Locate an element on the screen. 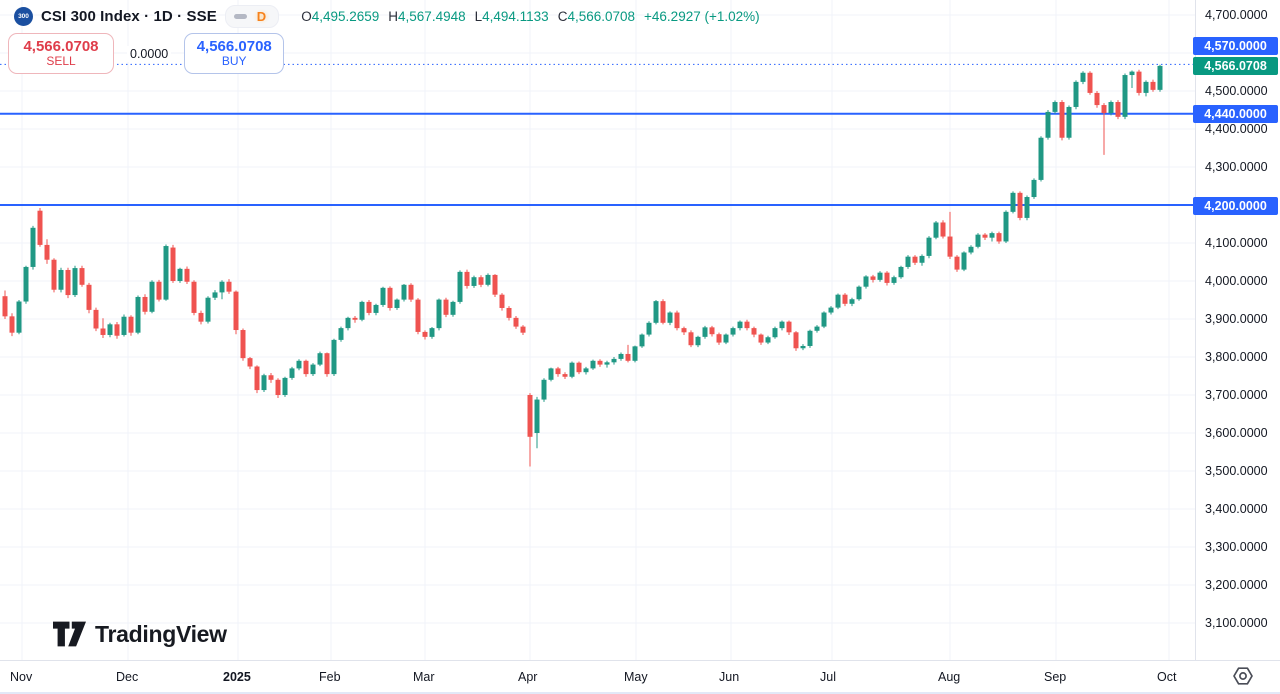 Image resolution: width=1280 pixels, height=694 pixels. trade-panel: 4,566.0708 SELL 0.0000 4,566.0708 BUY is located at coordinates (146, 53).